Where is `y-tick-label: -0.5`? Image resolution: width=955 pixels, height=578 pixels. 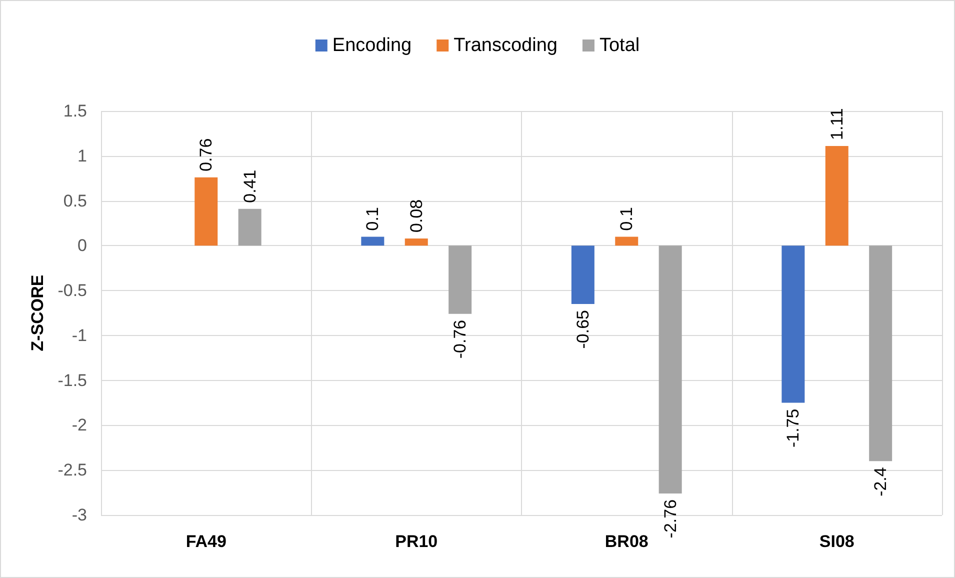
y-tick-label: -0.5 is located at coordinates (72, 290).